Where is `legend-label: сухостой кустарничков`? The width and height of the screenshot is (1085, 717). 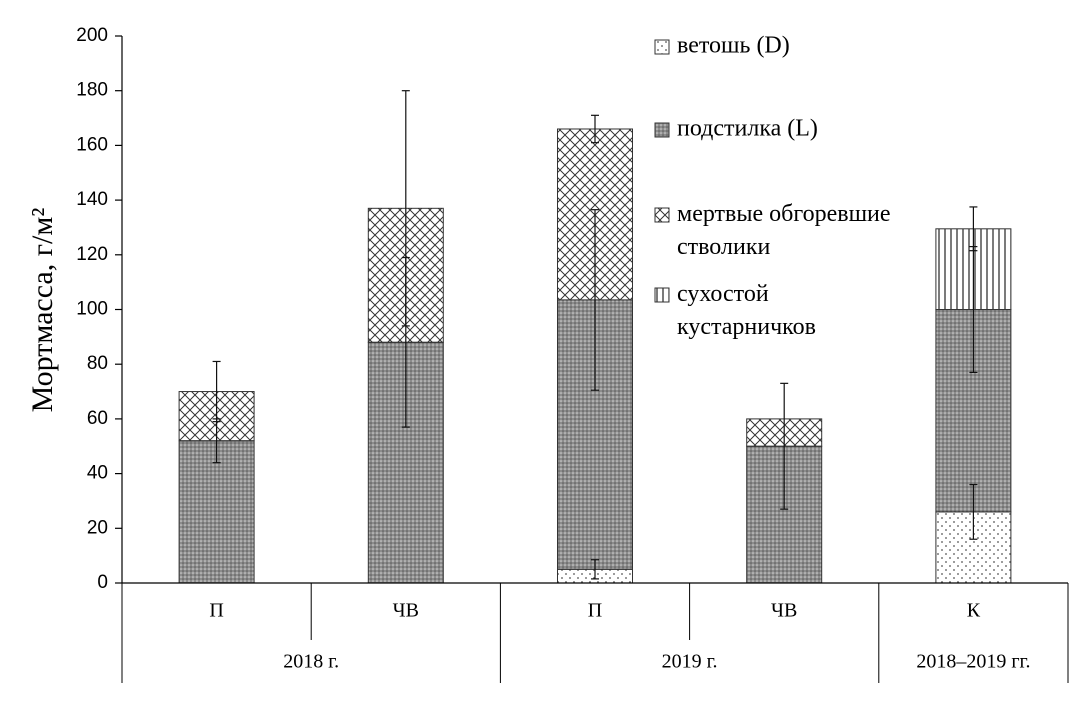 legend-label: сухостой кустарничков is located at coordinates (746, 310).